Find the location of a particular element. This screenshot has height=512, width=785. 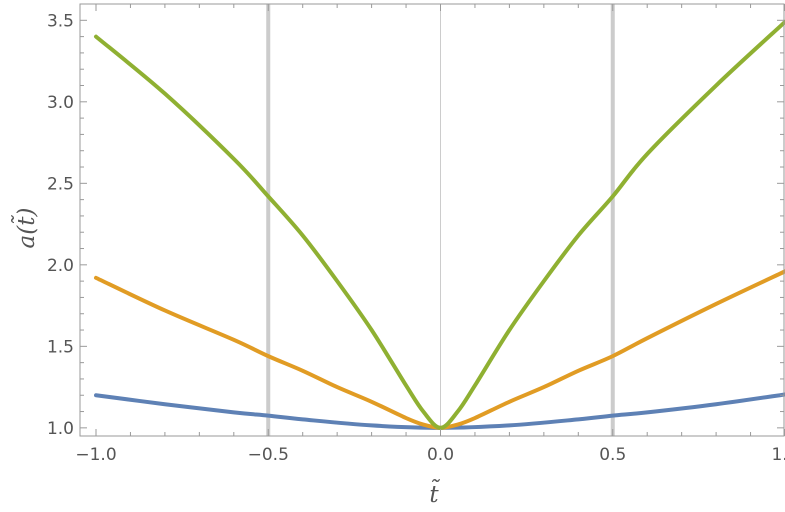

x-tick-label: 0.0 is located at coordinates (440, 455).